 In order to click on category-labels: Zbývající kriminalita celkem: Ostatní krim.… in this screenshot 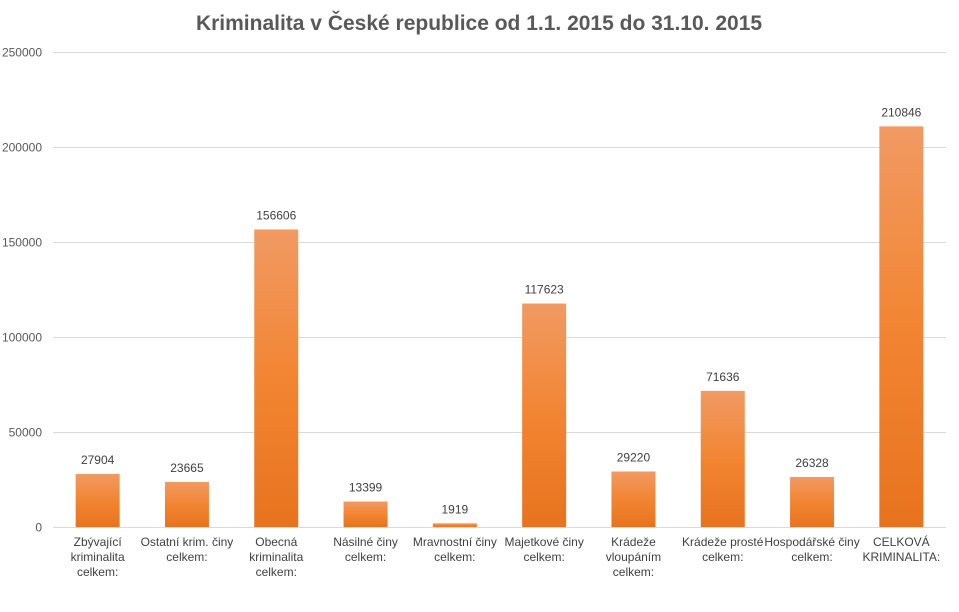, I will do `click(506, 556)`.